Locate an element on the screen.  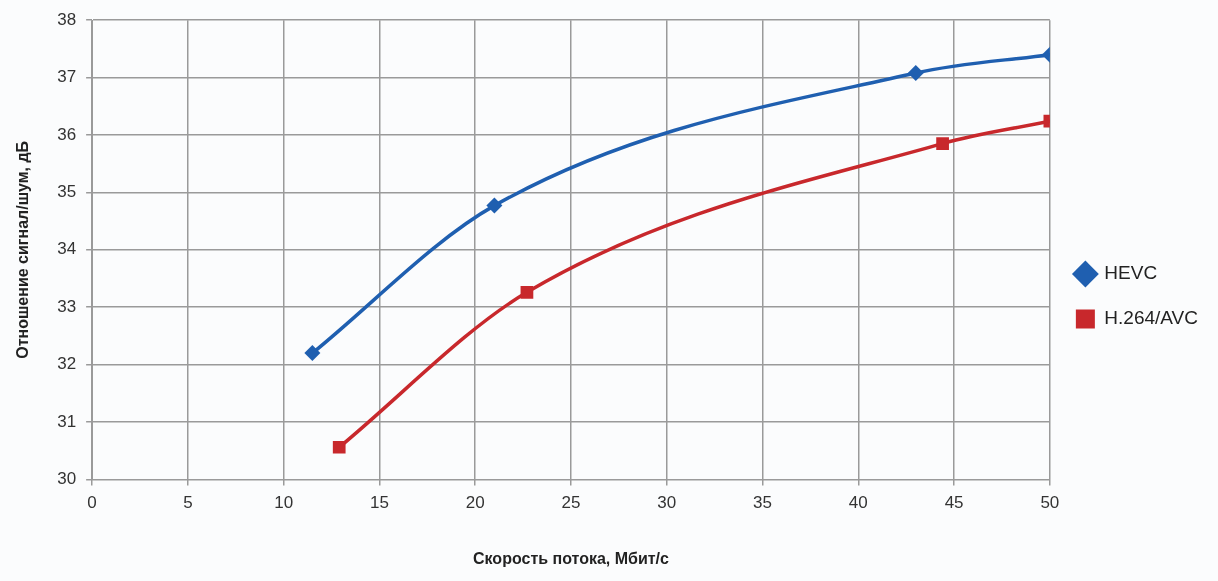
y-tick-label: 33 is located at coordinates (67, 306).